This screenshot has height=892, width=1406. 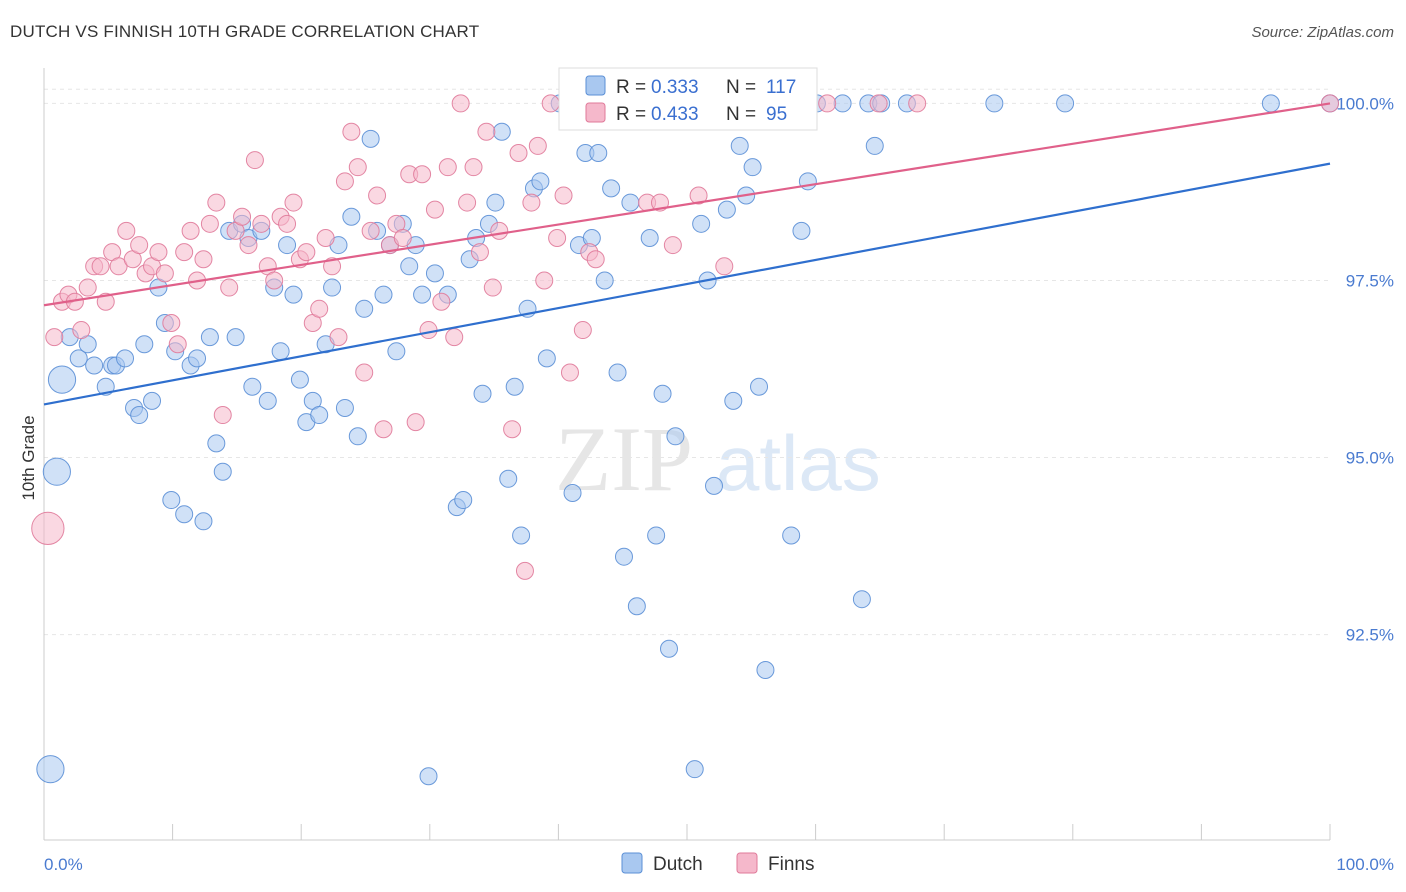 What do you see at coordinates (1370, 458) in the screenshot?
I see `y-tick-label: 95.0%` at bounding box center [1370, 458].